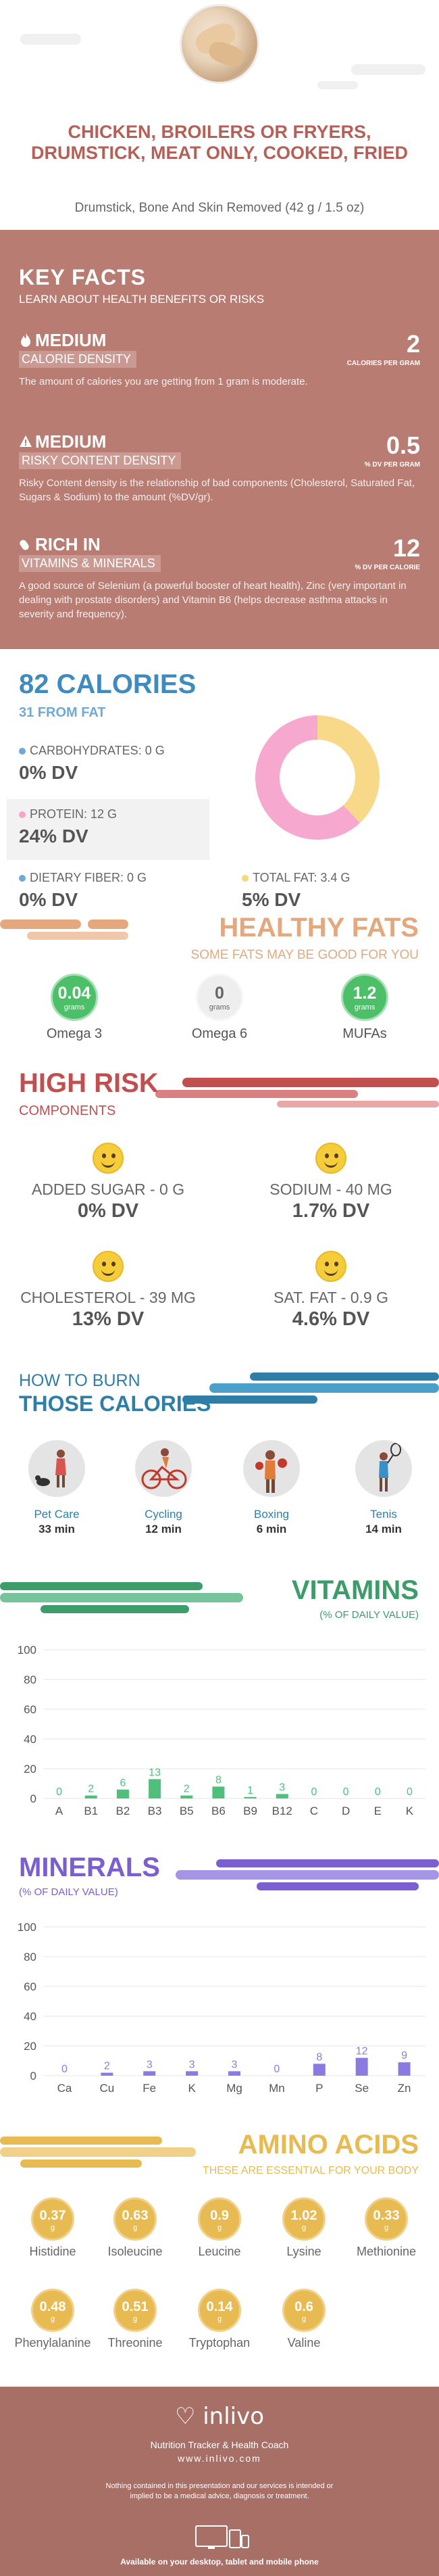 This screenshot has width=439, height=2576. What do you see at coordinates (392, 465) in the screenshot?
I see `key-fact-unit: % DV PER GRAM` at bounding box center [392, 465].